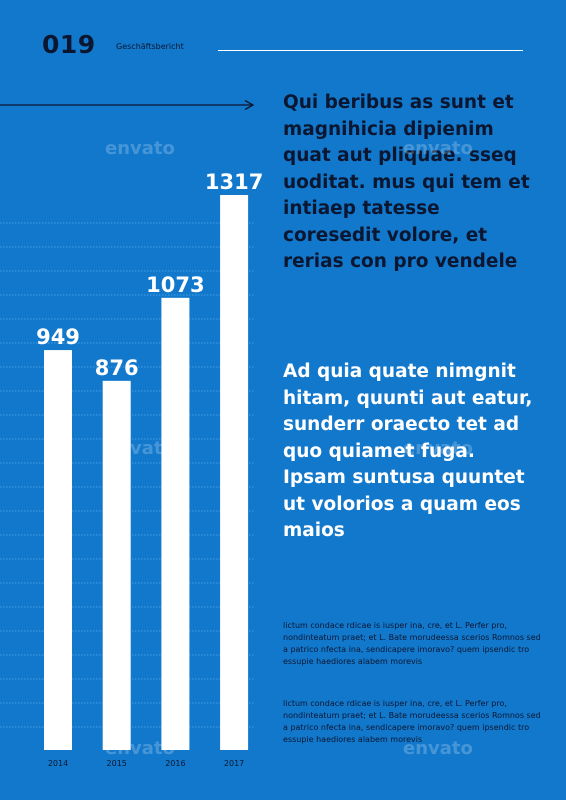 The image size is (566, 800). I want to click on bar-2014, so click(58, 550).